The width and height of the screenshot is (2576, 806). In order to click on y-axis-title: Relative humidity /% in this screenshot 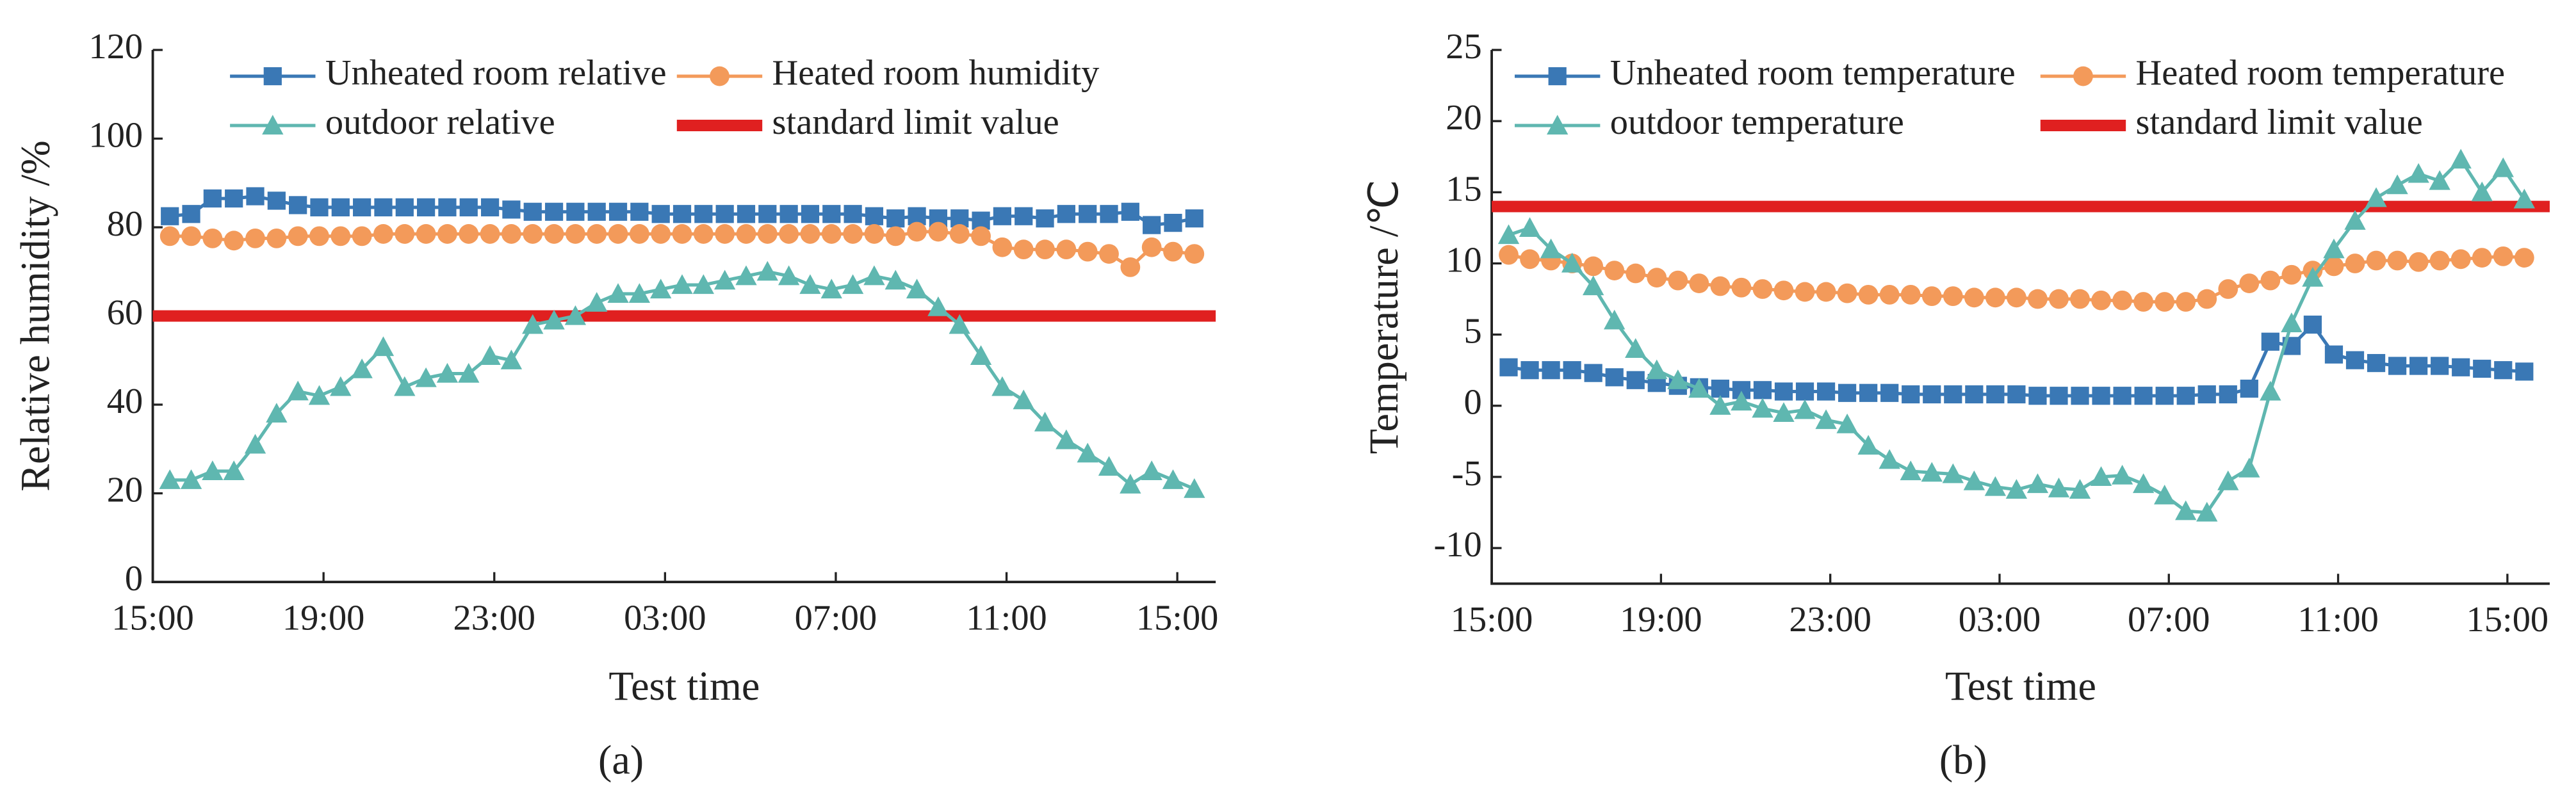, I will do `click(35, 315)`.